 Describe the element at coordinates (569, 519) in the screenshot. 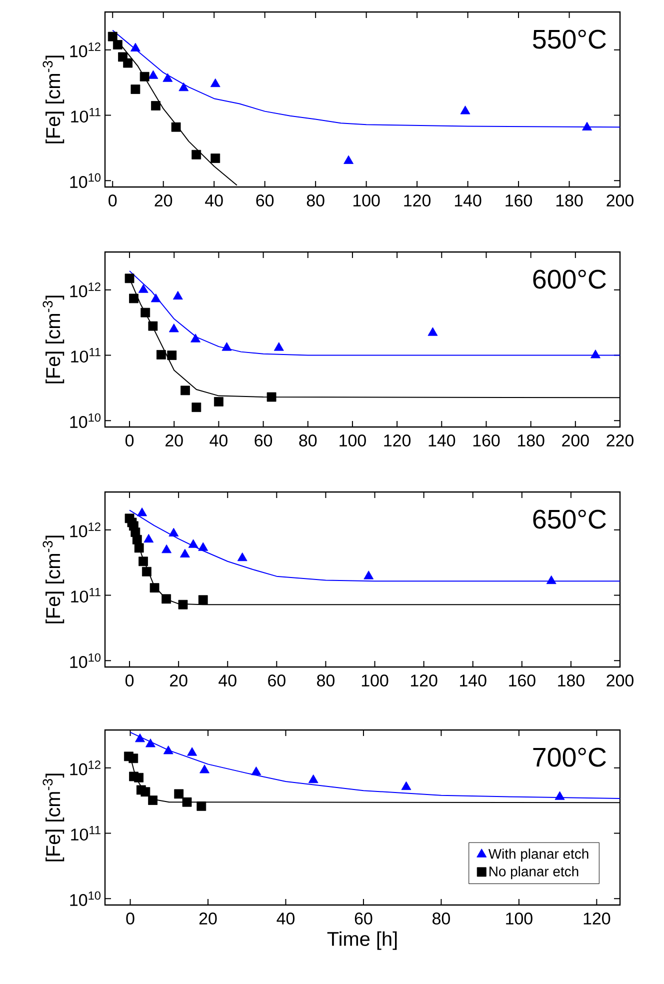

I see `text: 650°C` at that location.